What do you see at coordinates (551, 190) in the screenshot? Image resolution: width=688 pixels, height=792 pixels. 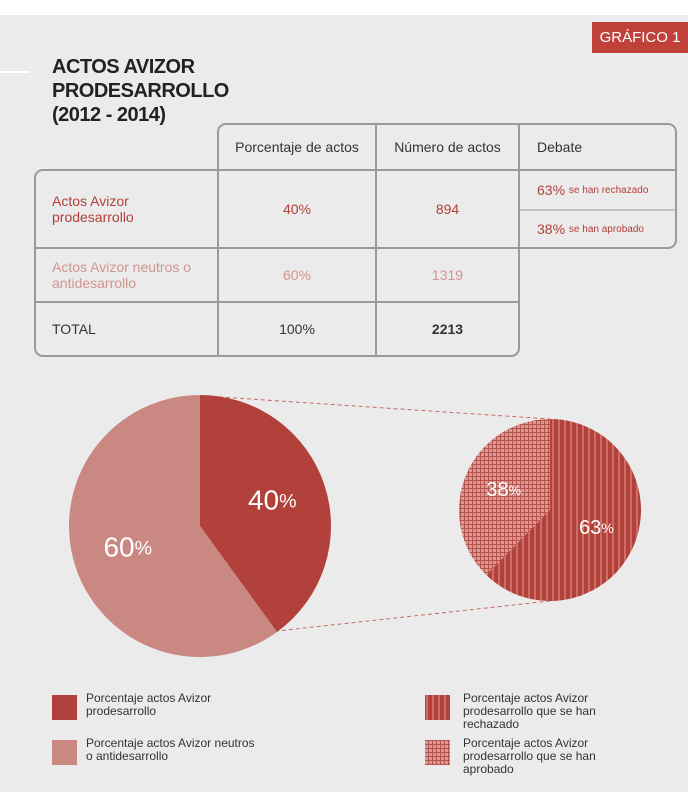 I see `debate-value: 63%` at bounding box center [551, 190].